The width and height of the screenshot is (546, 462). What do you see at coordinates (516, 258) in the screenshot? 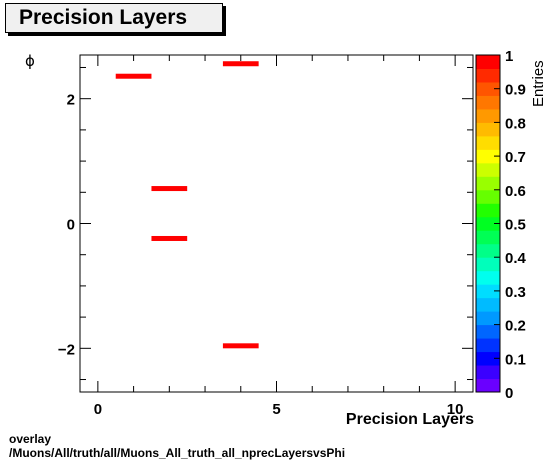
I see `palette-tick-label: 0.4` at bounding box center [516, 258].